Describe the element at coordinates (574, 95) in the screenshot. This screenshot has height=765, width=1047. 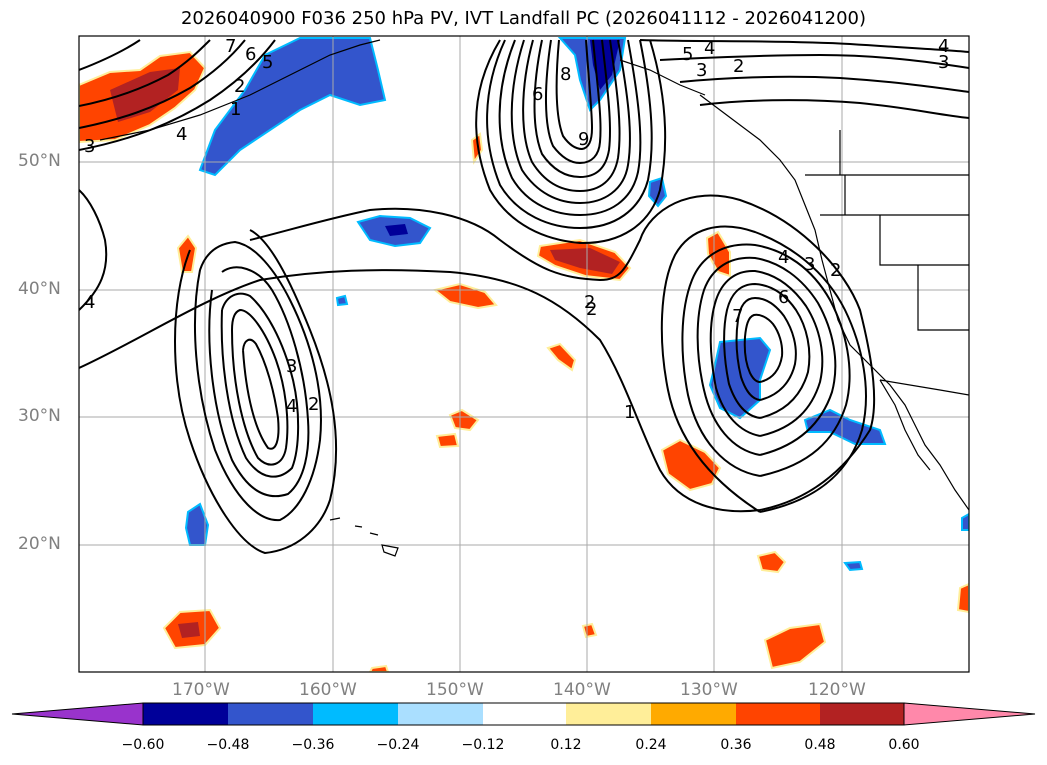
I see `contour-8-ridge` at that location.